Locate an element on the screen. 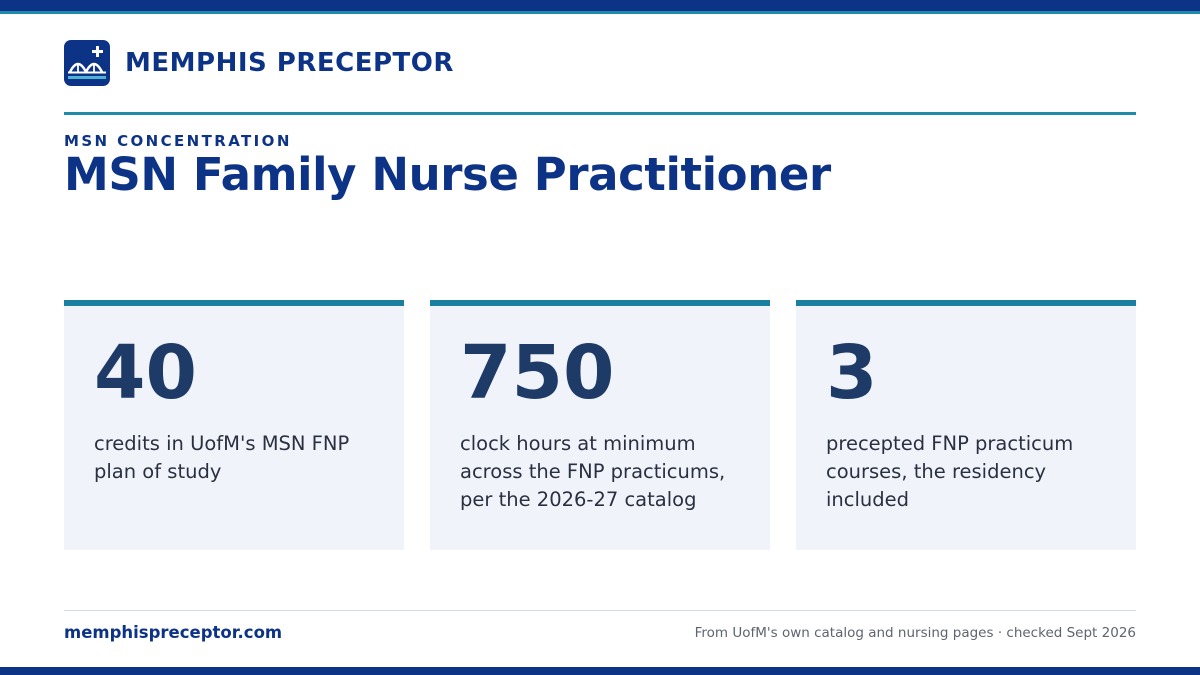  footer-divider is located at coordinates (600, 610).